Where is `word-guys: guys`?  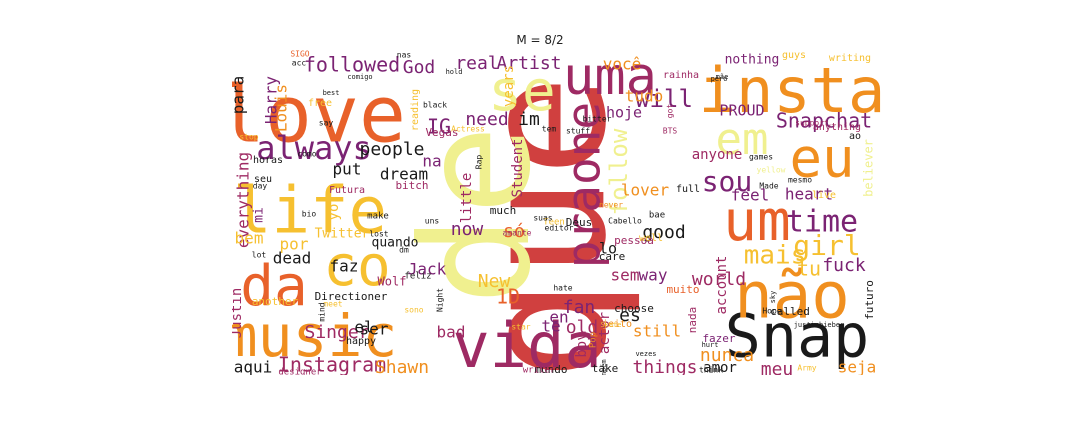
word-guys: guys is located at coordinates (794, 55).